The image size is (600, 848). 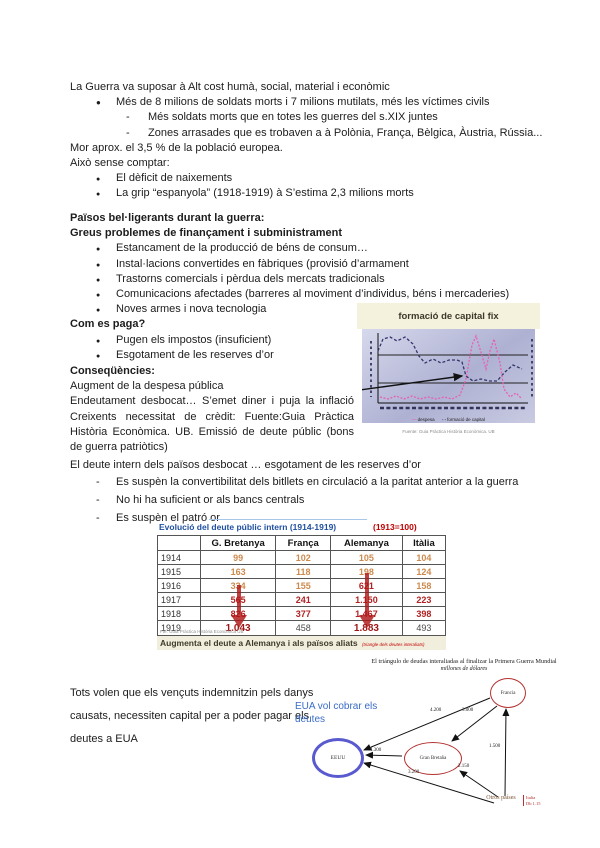 I want to click on series-capital-formation, so click(x=450, y=359).